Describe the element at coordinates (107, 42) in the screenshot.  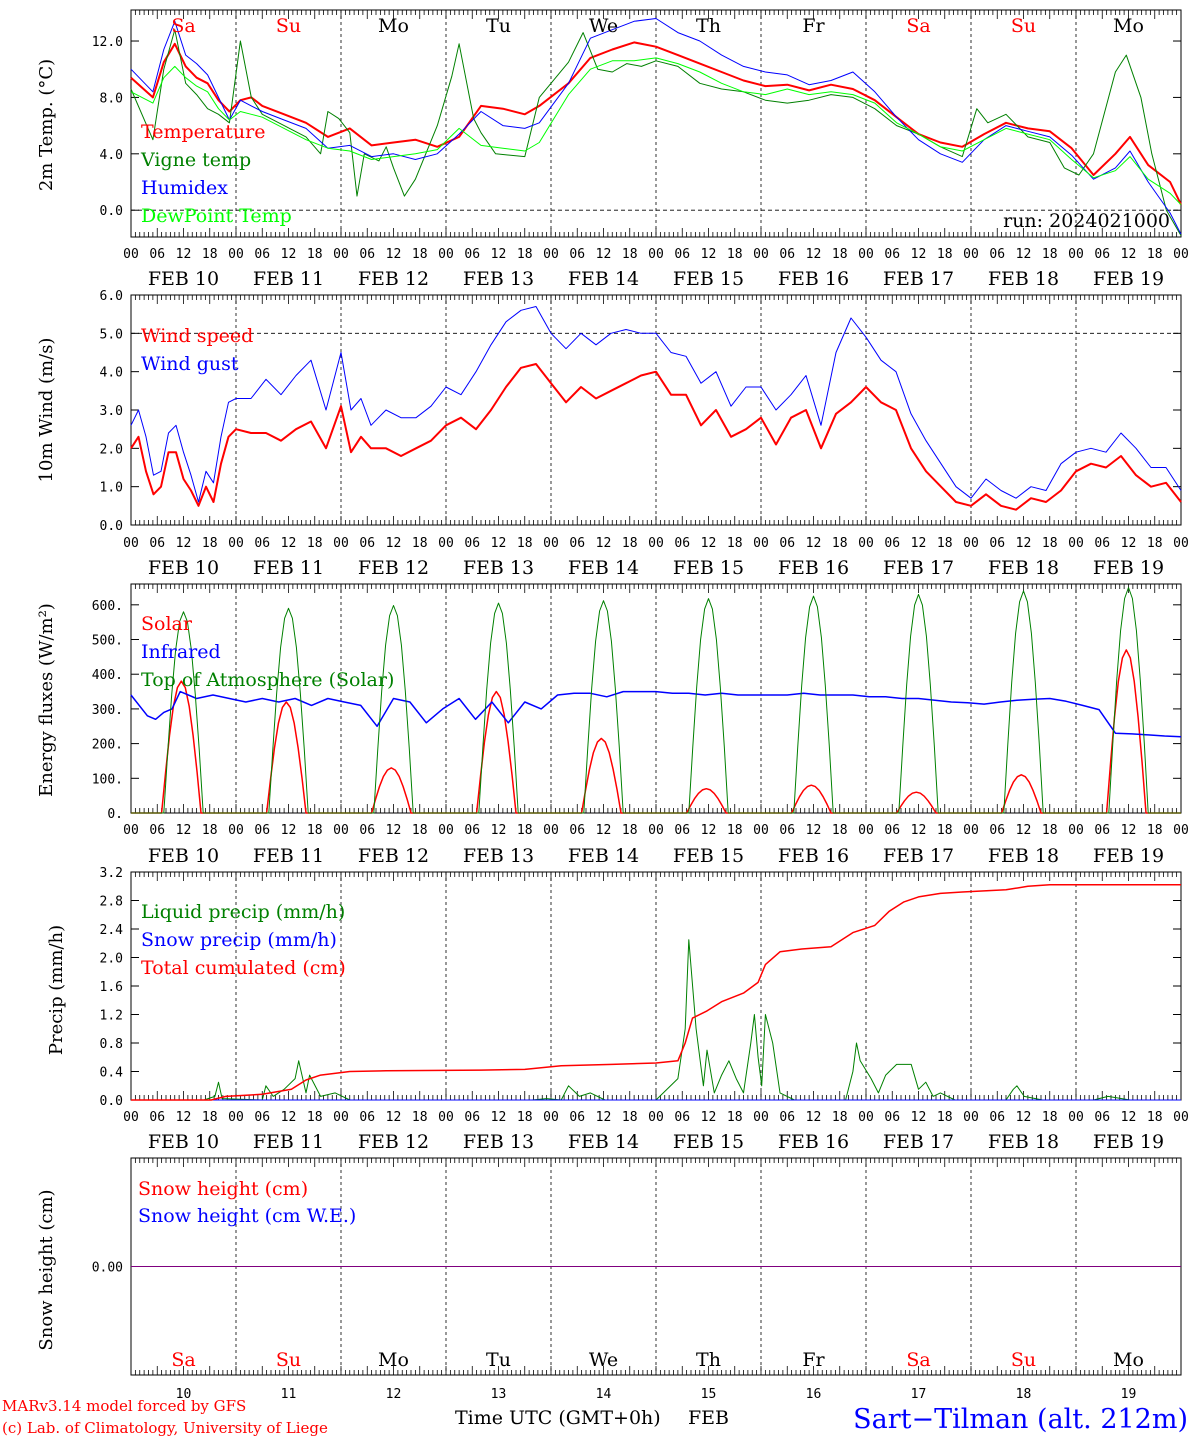
I see `y-tick-label: 12.0` at that location.